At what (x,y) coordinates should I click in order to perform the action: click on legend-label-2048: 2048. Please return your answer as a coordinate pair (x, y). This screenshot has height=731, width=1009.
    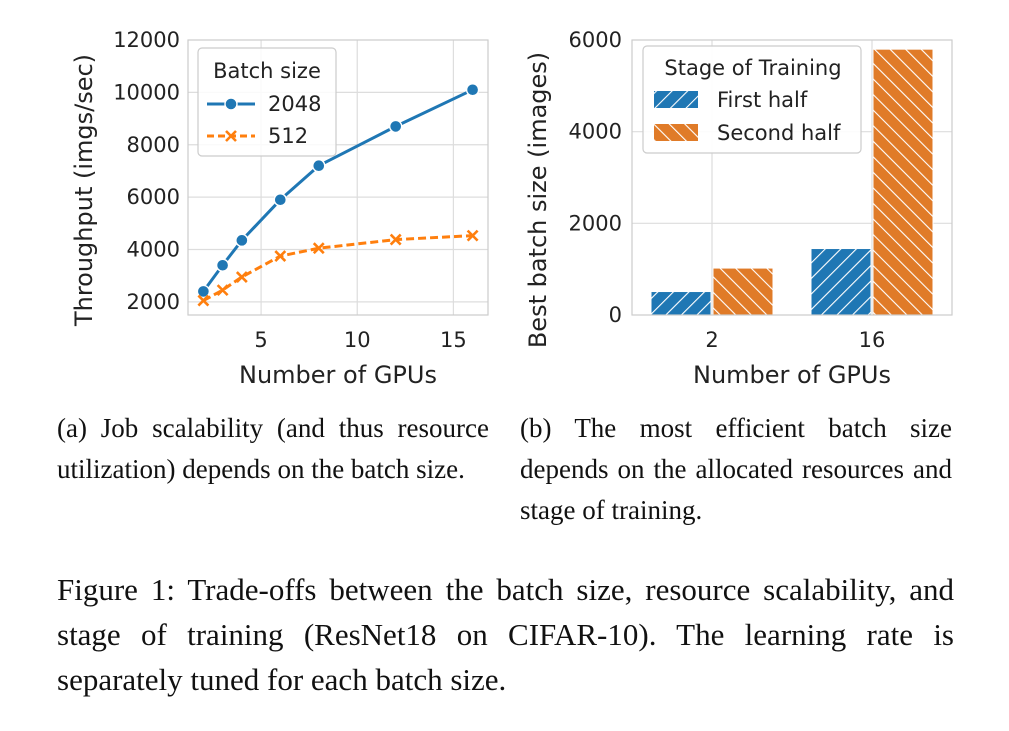
    Looking at the image, I should click on (294, 104).